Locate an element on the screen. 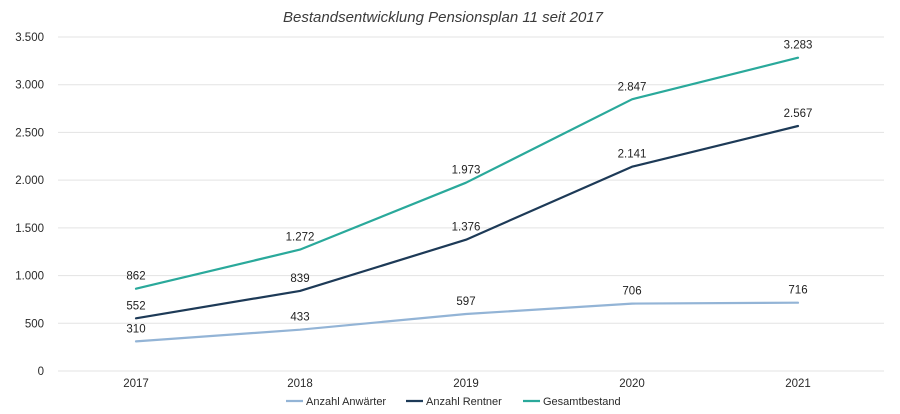 The image size is (900, 414). x-tick-label: 2021 is located at coordinates (798, 384).